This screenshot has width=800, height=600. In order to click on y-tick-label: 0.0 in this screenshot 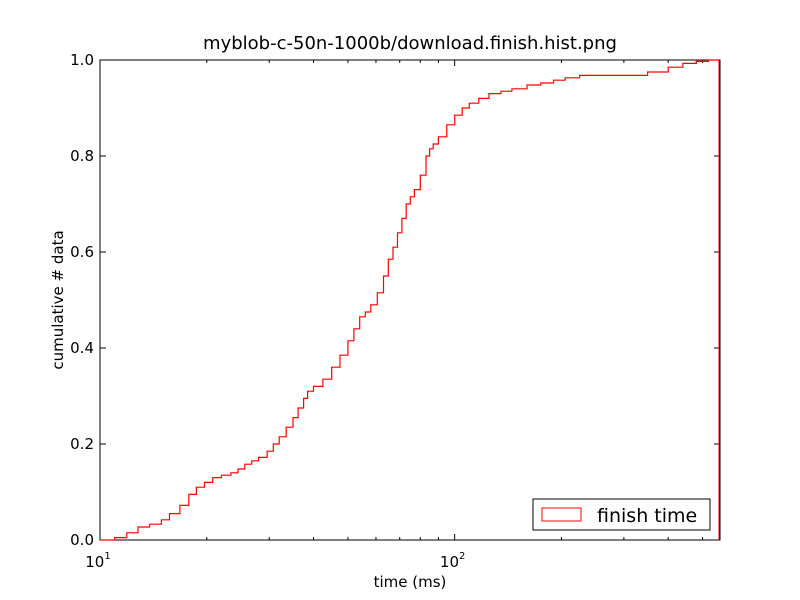, I will do `click(82, 540)`.